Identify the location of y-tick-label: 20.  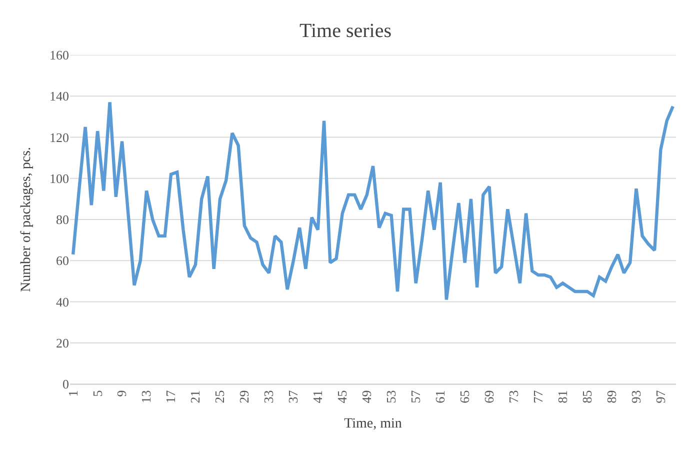
(62, 342).